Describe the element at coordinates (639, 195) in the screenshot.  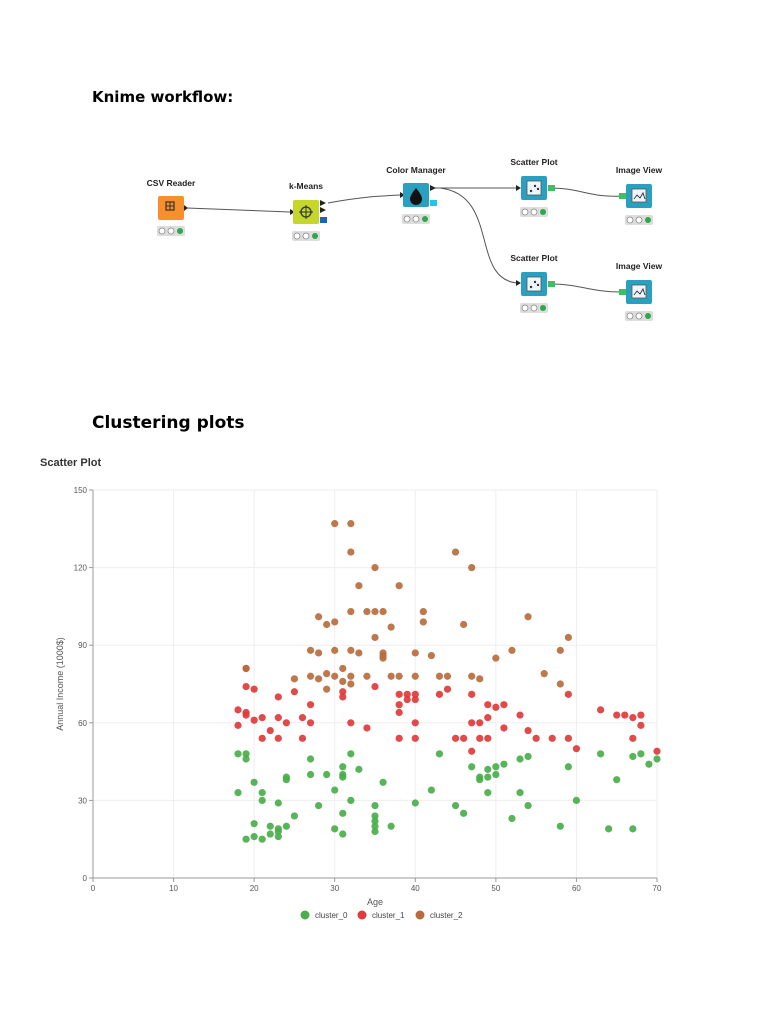
I see `node-image-view-1: Image View` at that location.